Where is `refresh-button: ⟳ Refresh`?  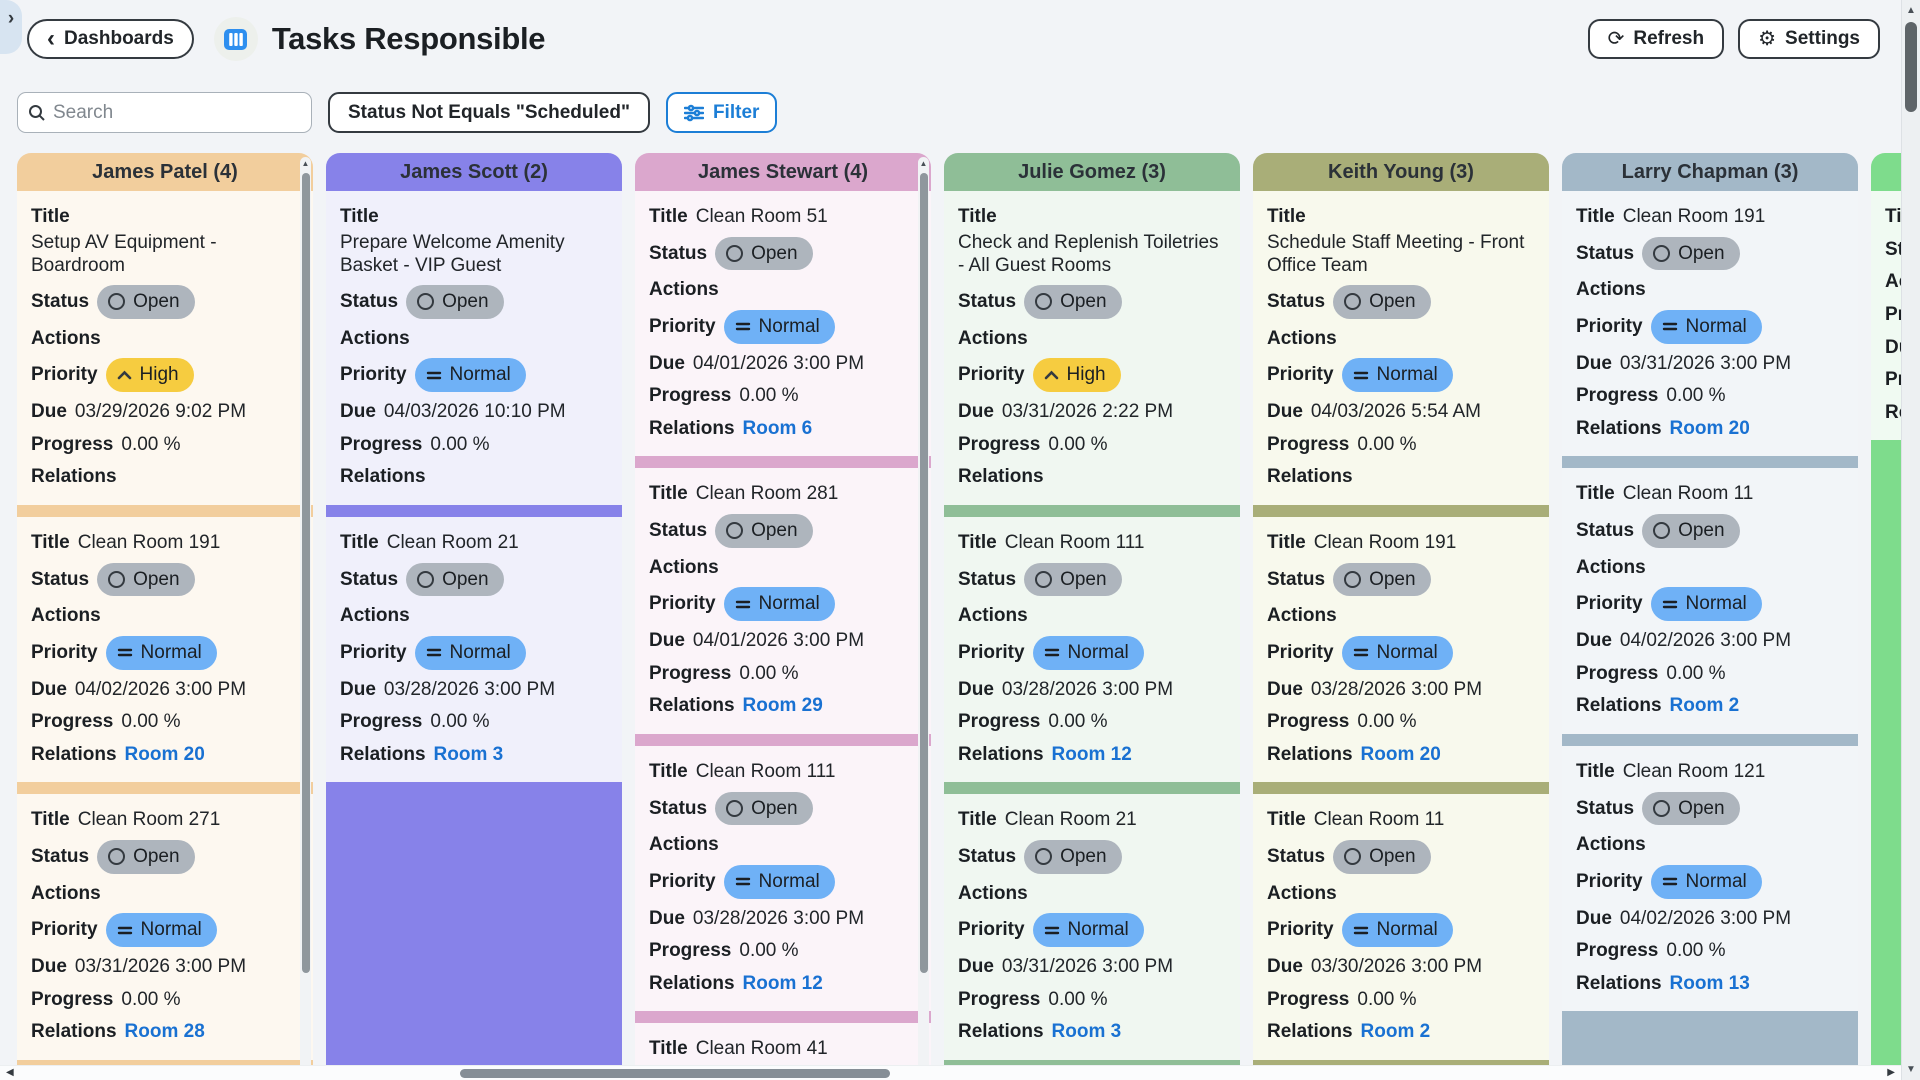 refresh-button: ⟳ Refresh is located at coordinates (1656, 39).